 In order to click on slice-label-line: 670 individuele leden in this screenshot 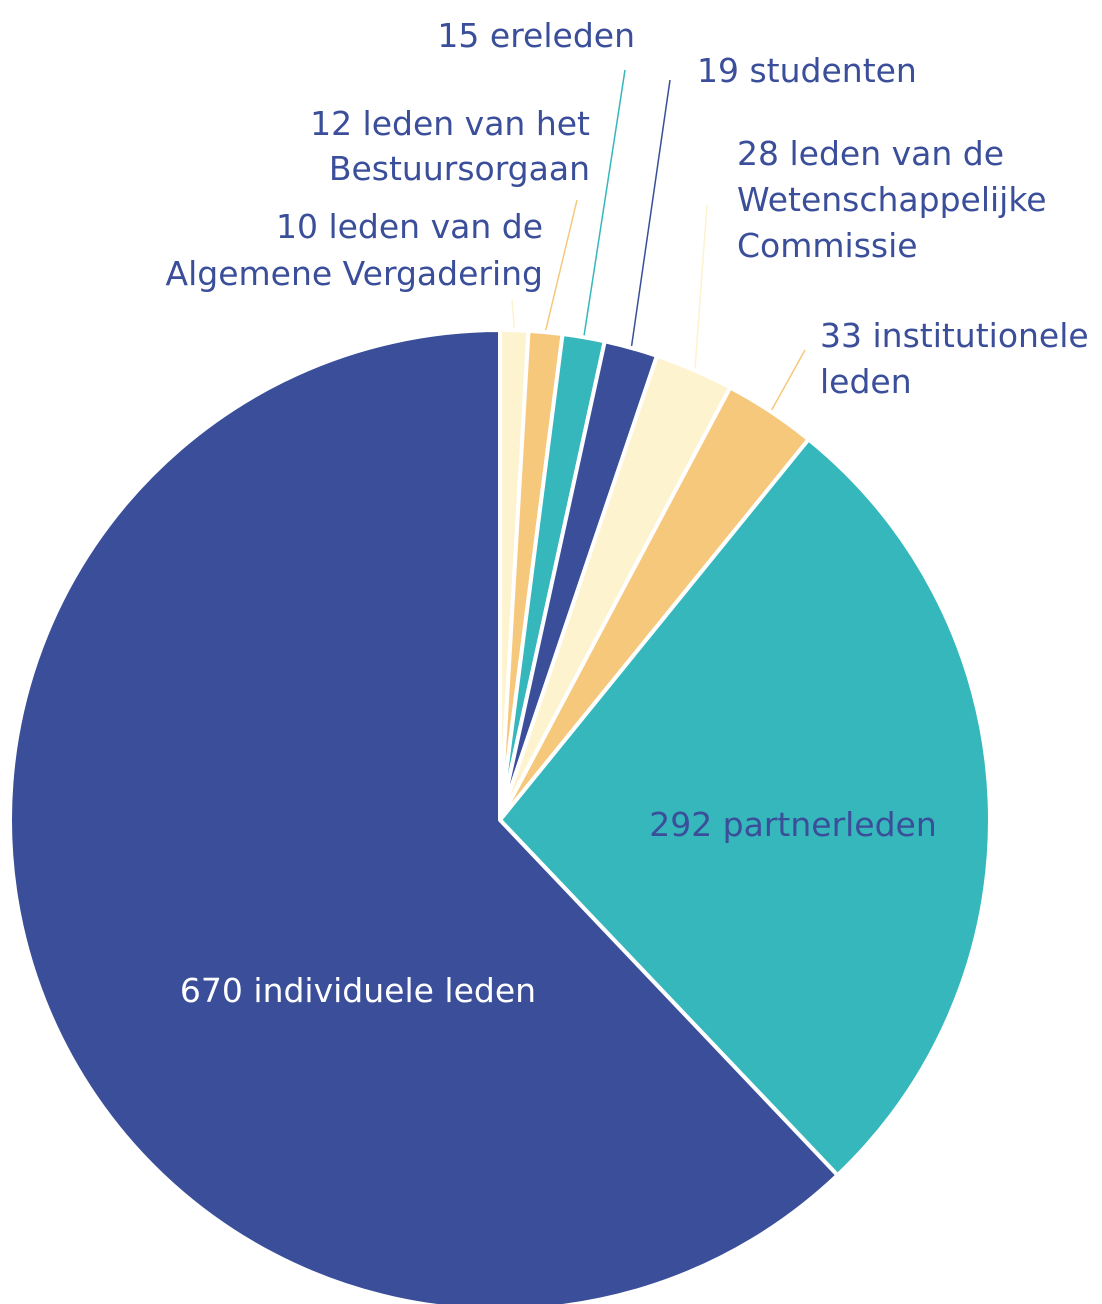, I will do `click(358, 990)`.